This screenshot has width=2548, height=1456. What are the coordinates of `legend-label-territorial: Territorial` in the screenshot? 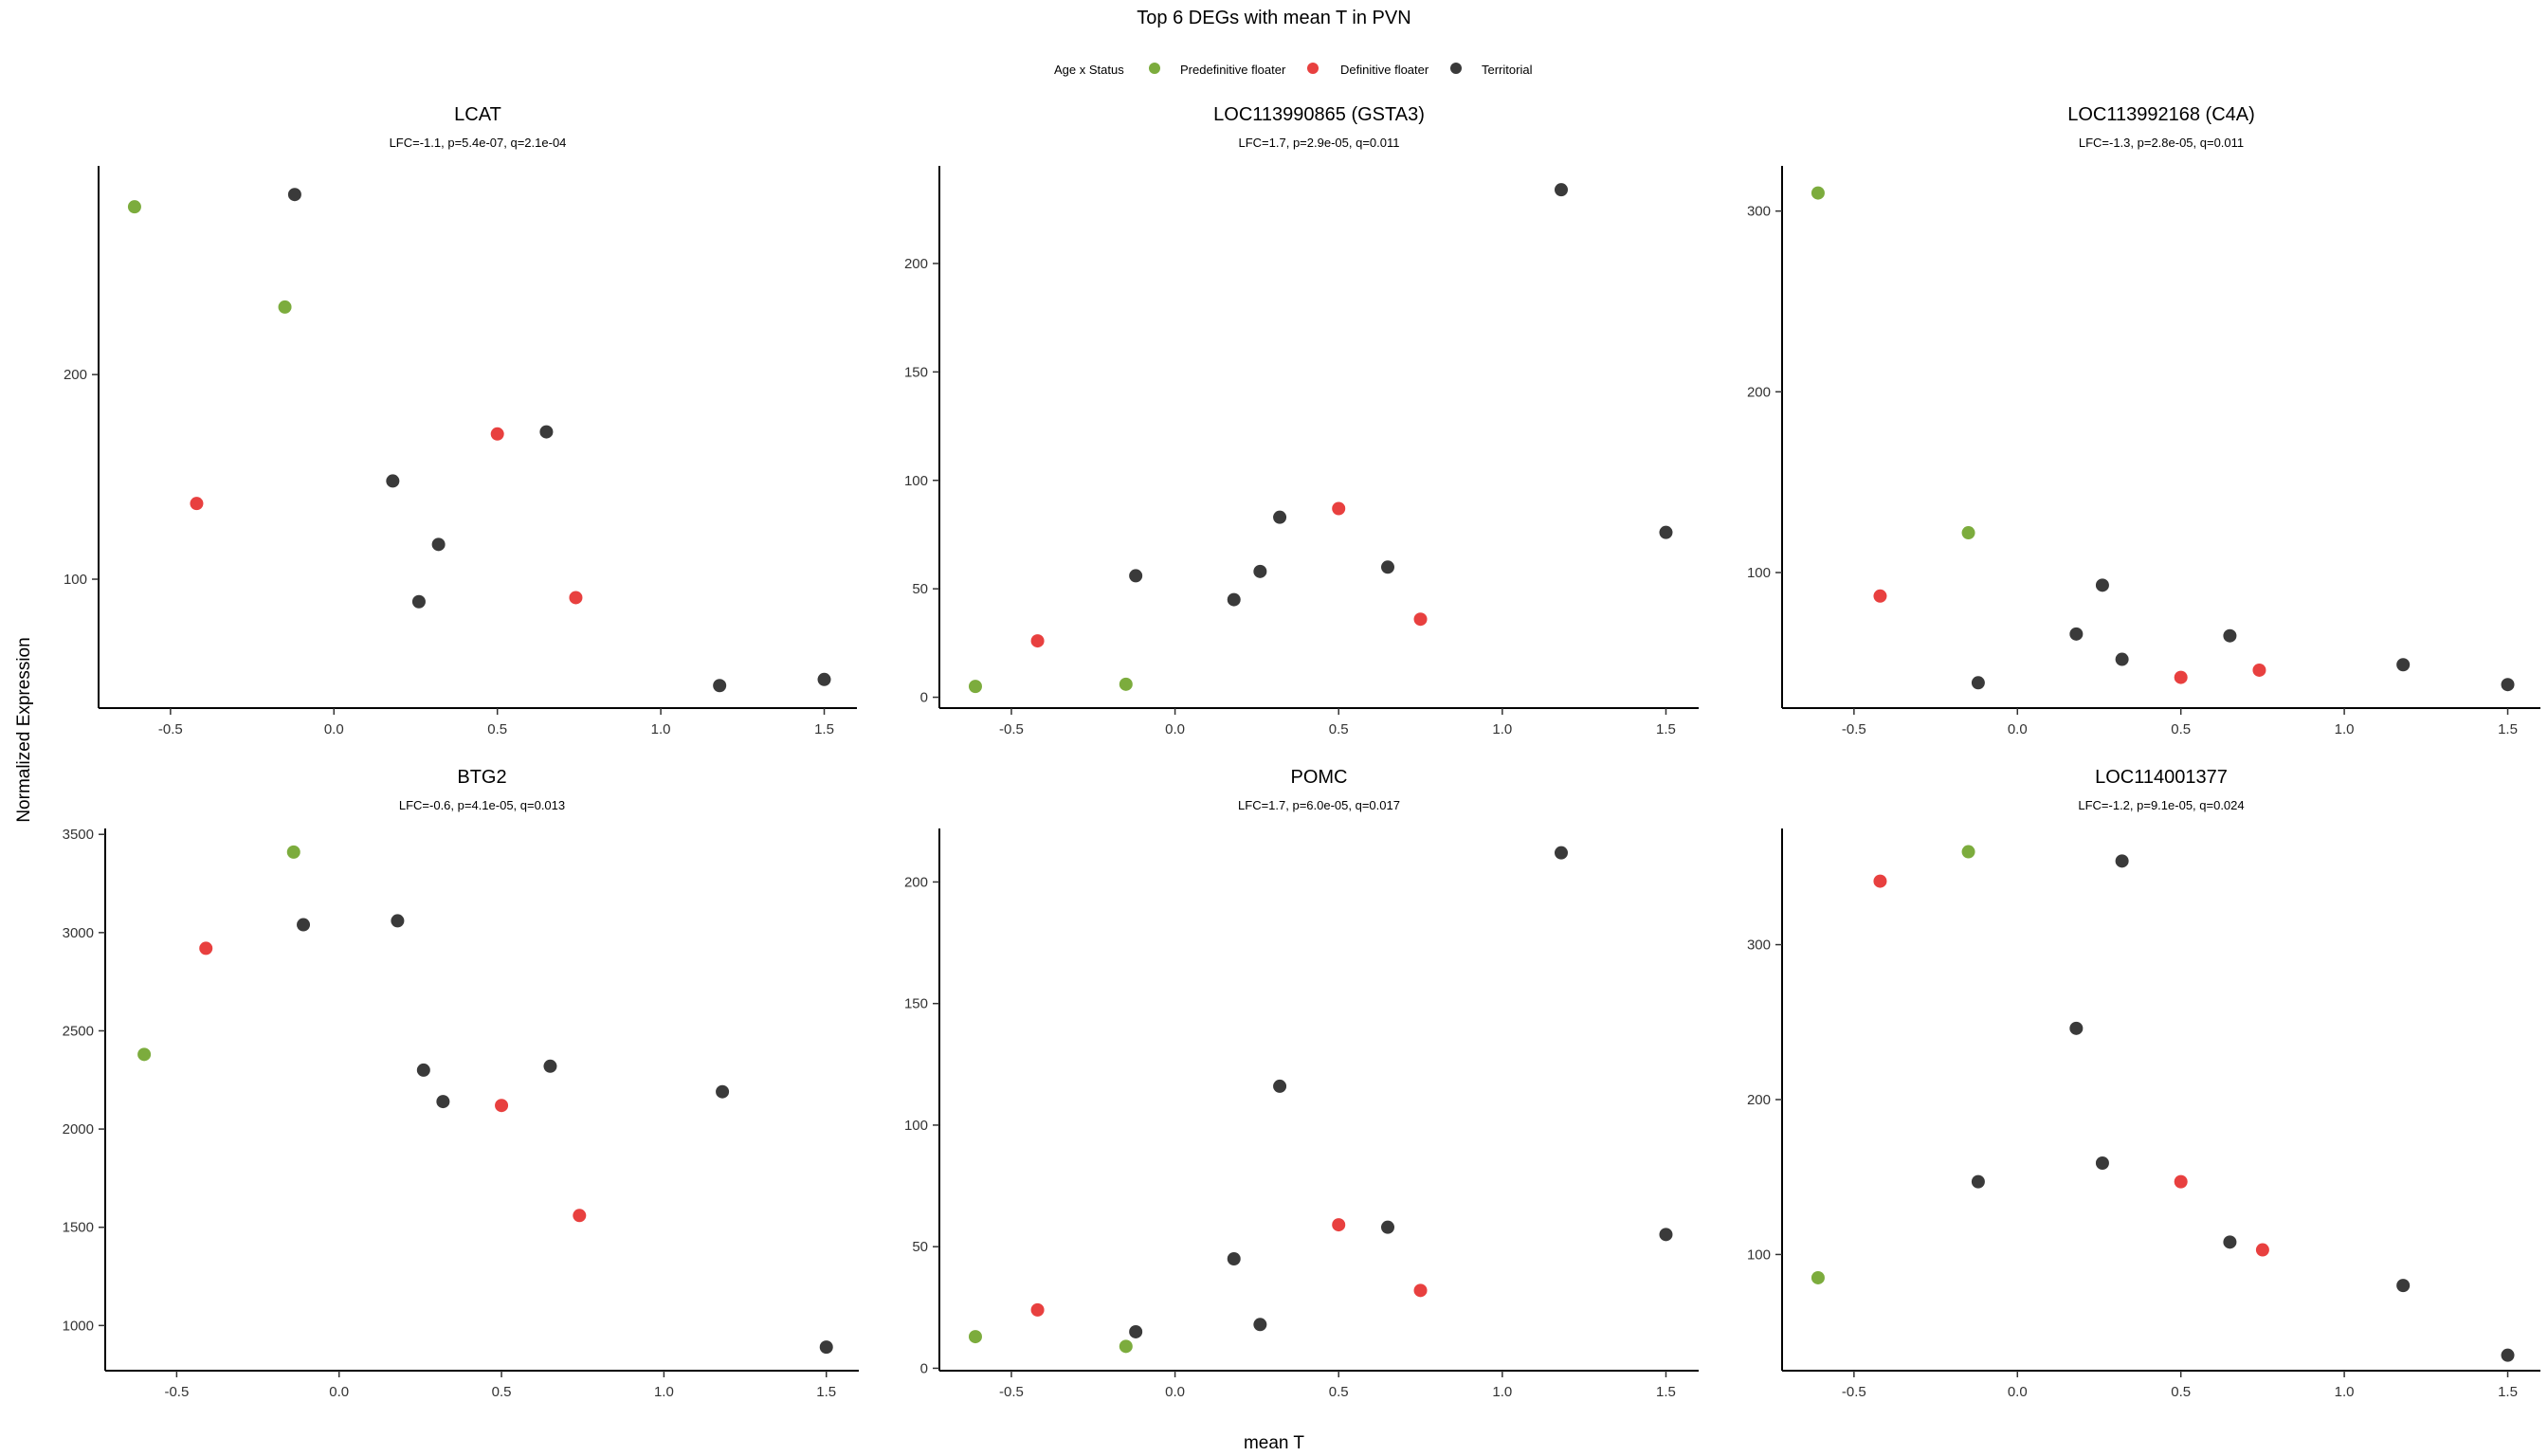 It's located at (1507, 70).